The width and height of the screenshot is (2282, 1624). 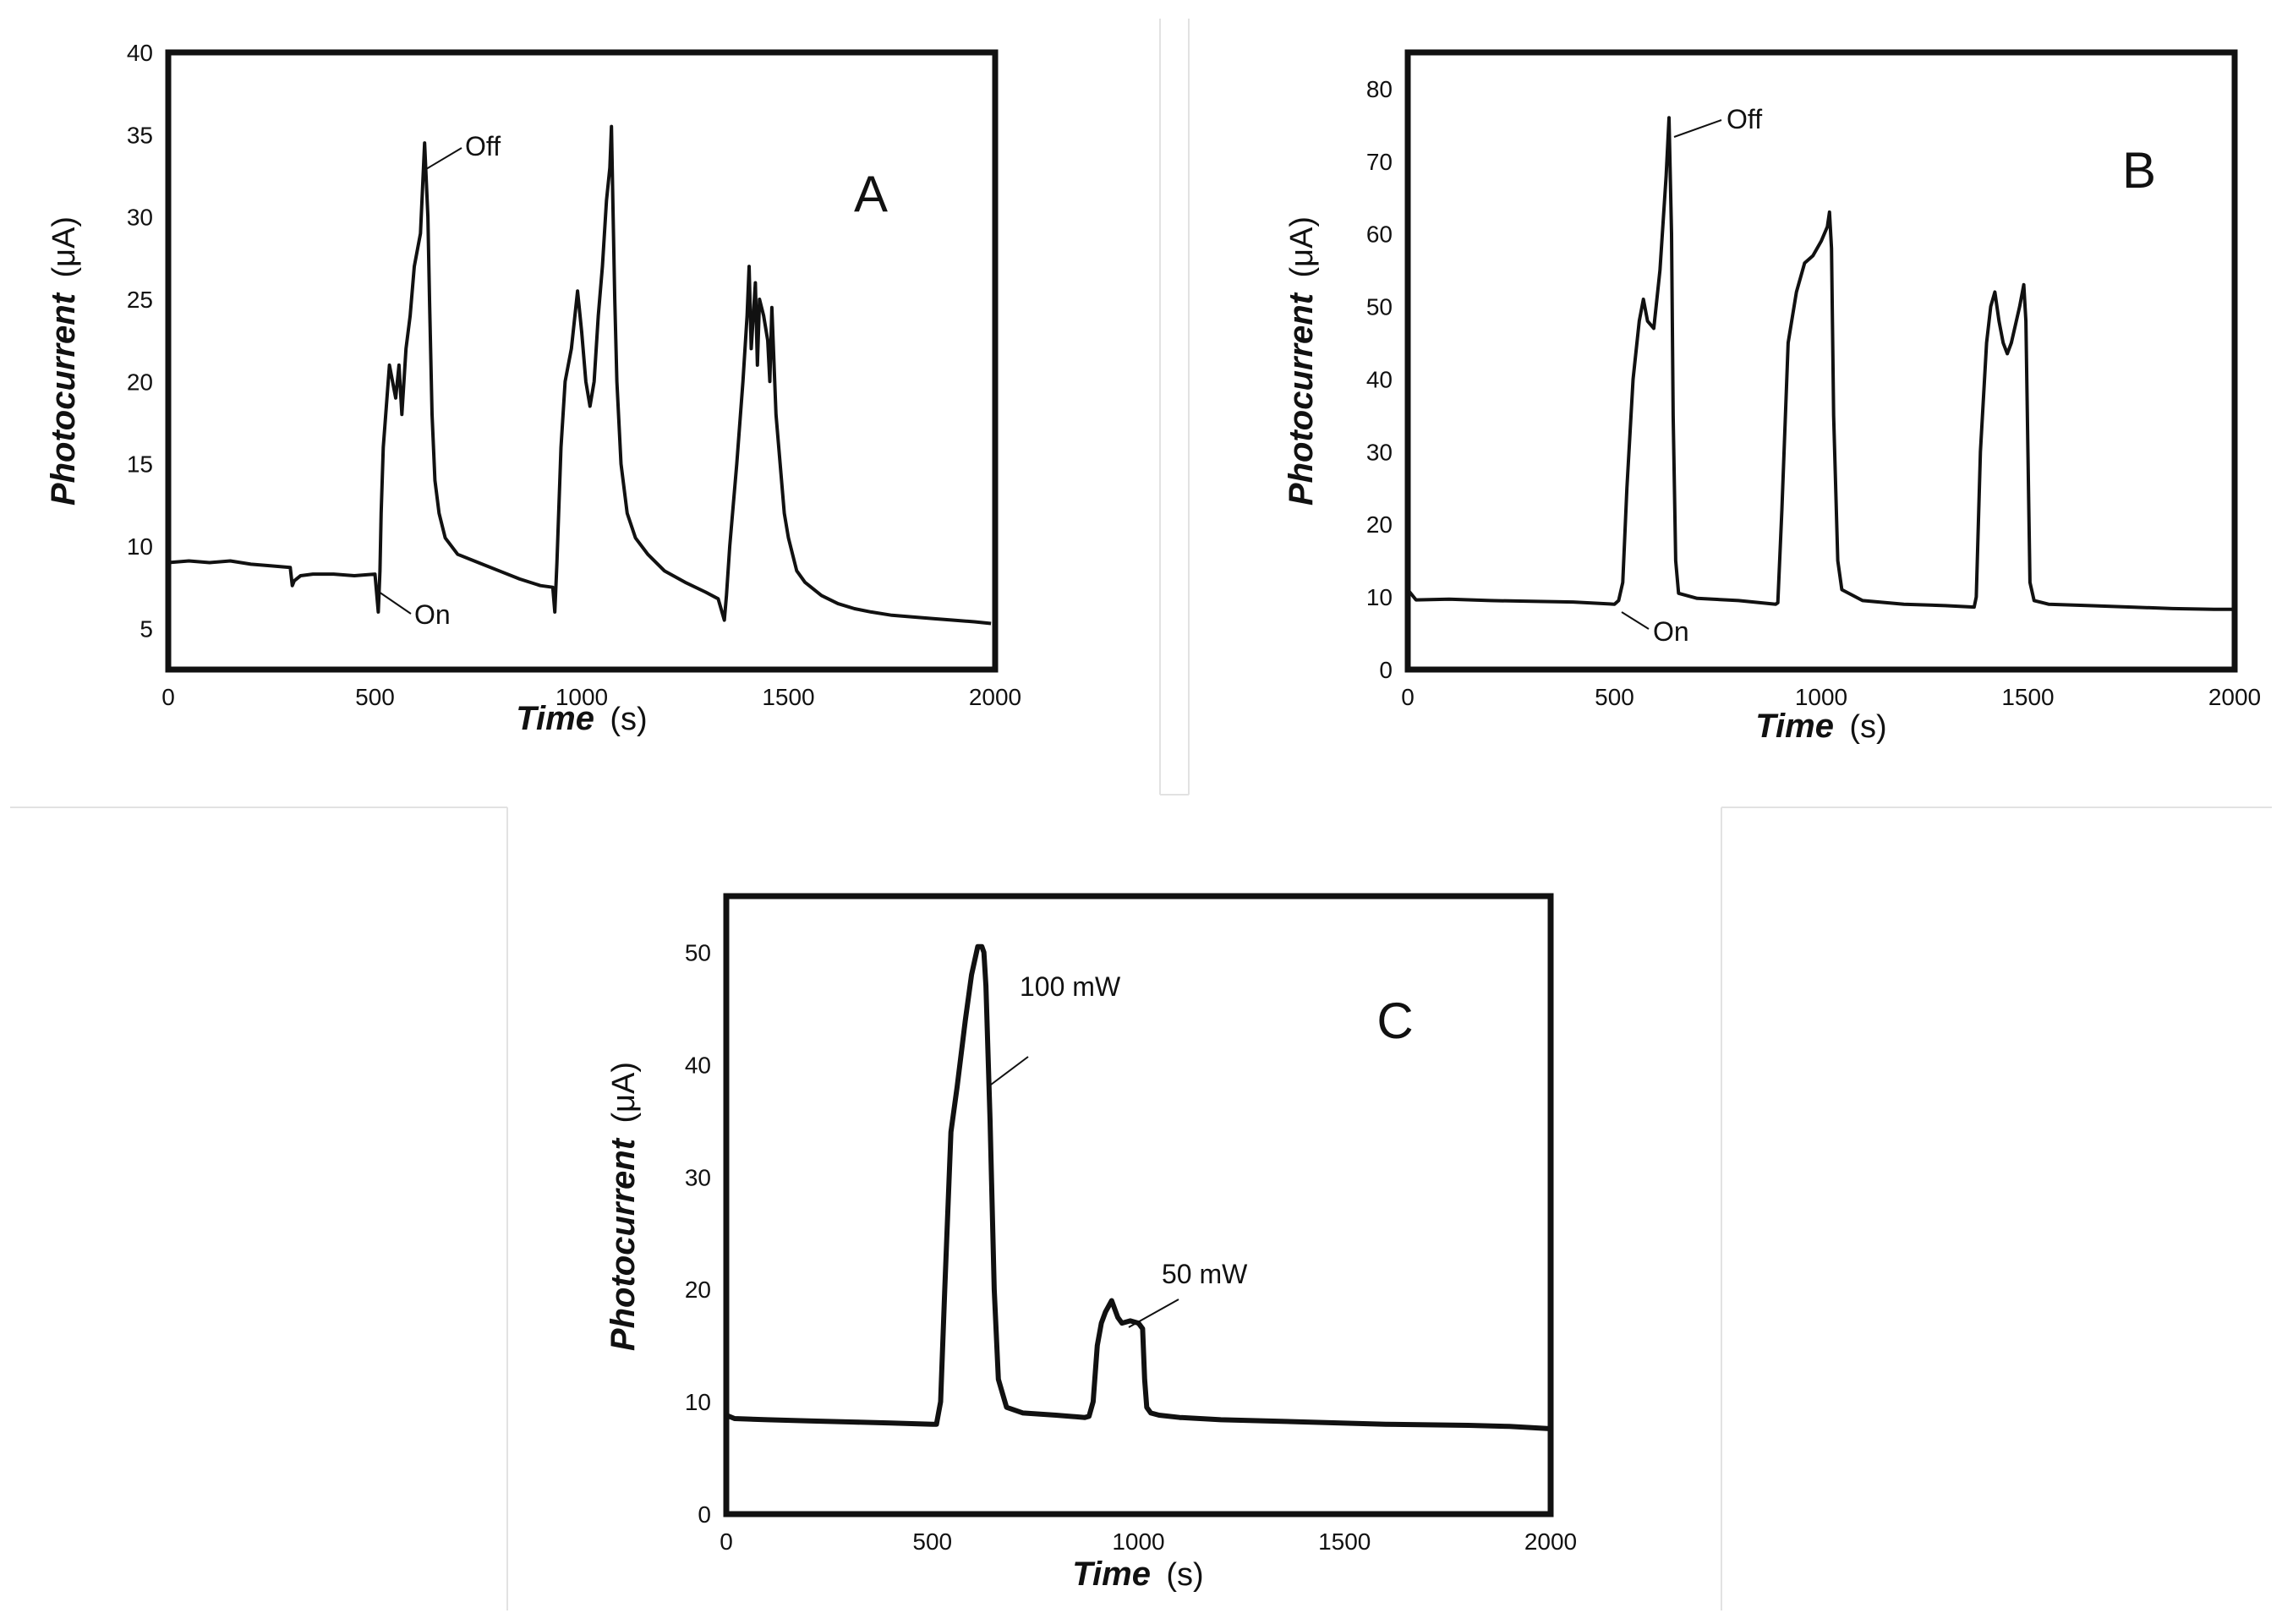 I want to click on annotation-50mw-arrow, so click(x=1153, y=1313).